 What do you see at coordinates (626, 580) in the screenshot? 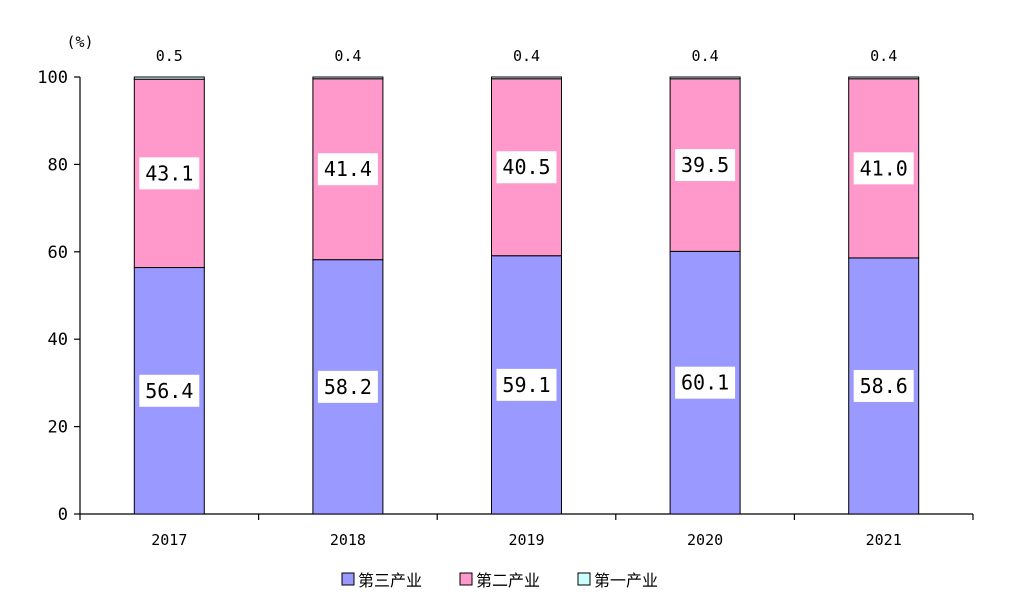
I see `legend-label: 第一产业` at bounding box center [626, 580].